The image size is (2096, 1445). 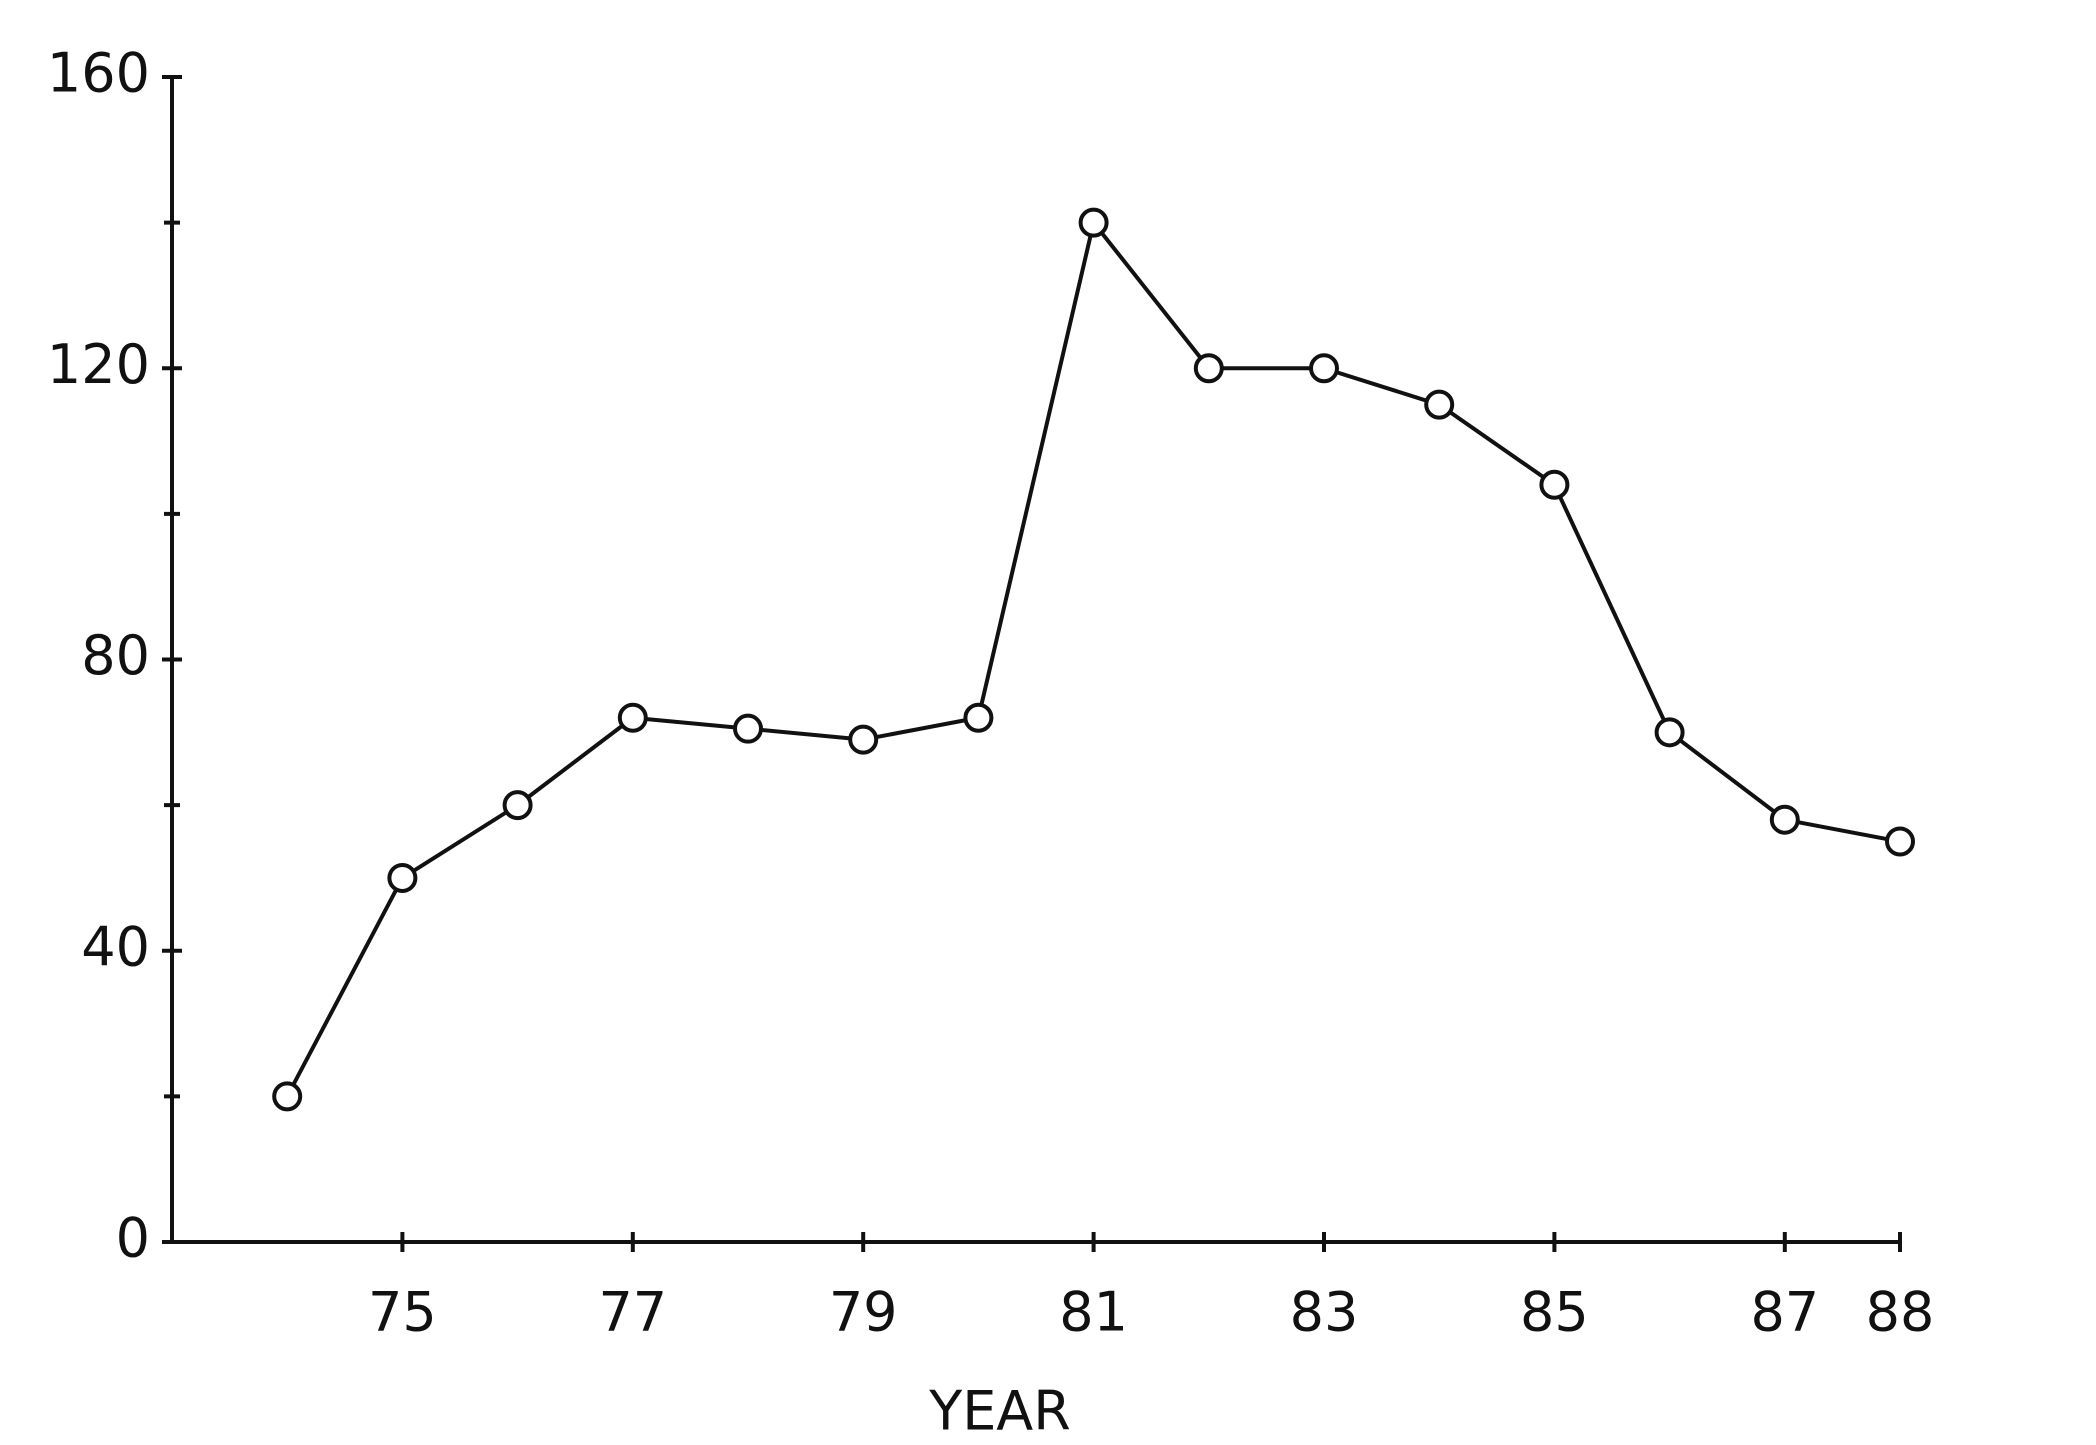 What do you see at coordinates (1324, 1312) in the screenshot?
I see `x-tick-label: 83` at bounding box center [1324, 1312].